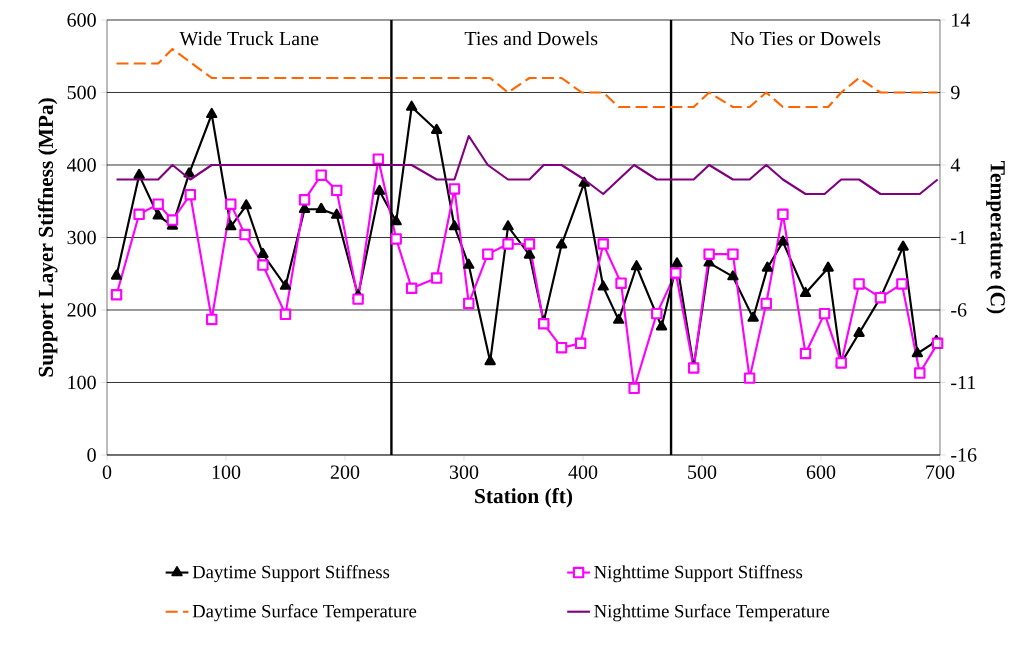 This screenshot has width=1033, height=657. Describe the element at coordinates (81, 165) in the screenshot. I see `y-tick-label: 400` at that location.